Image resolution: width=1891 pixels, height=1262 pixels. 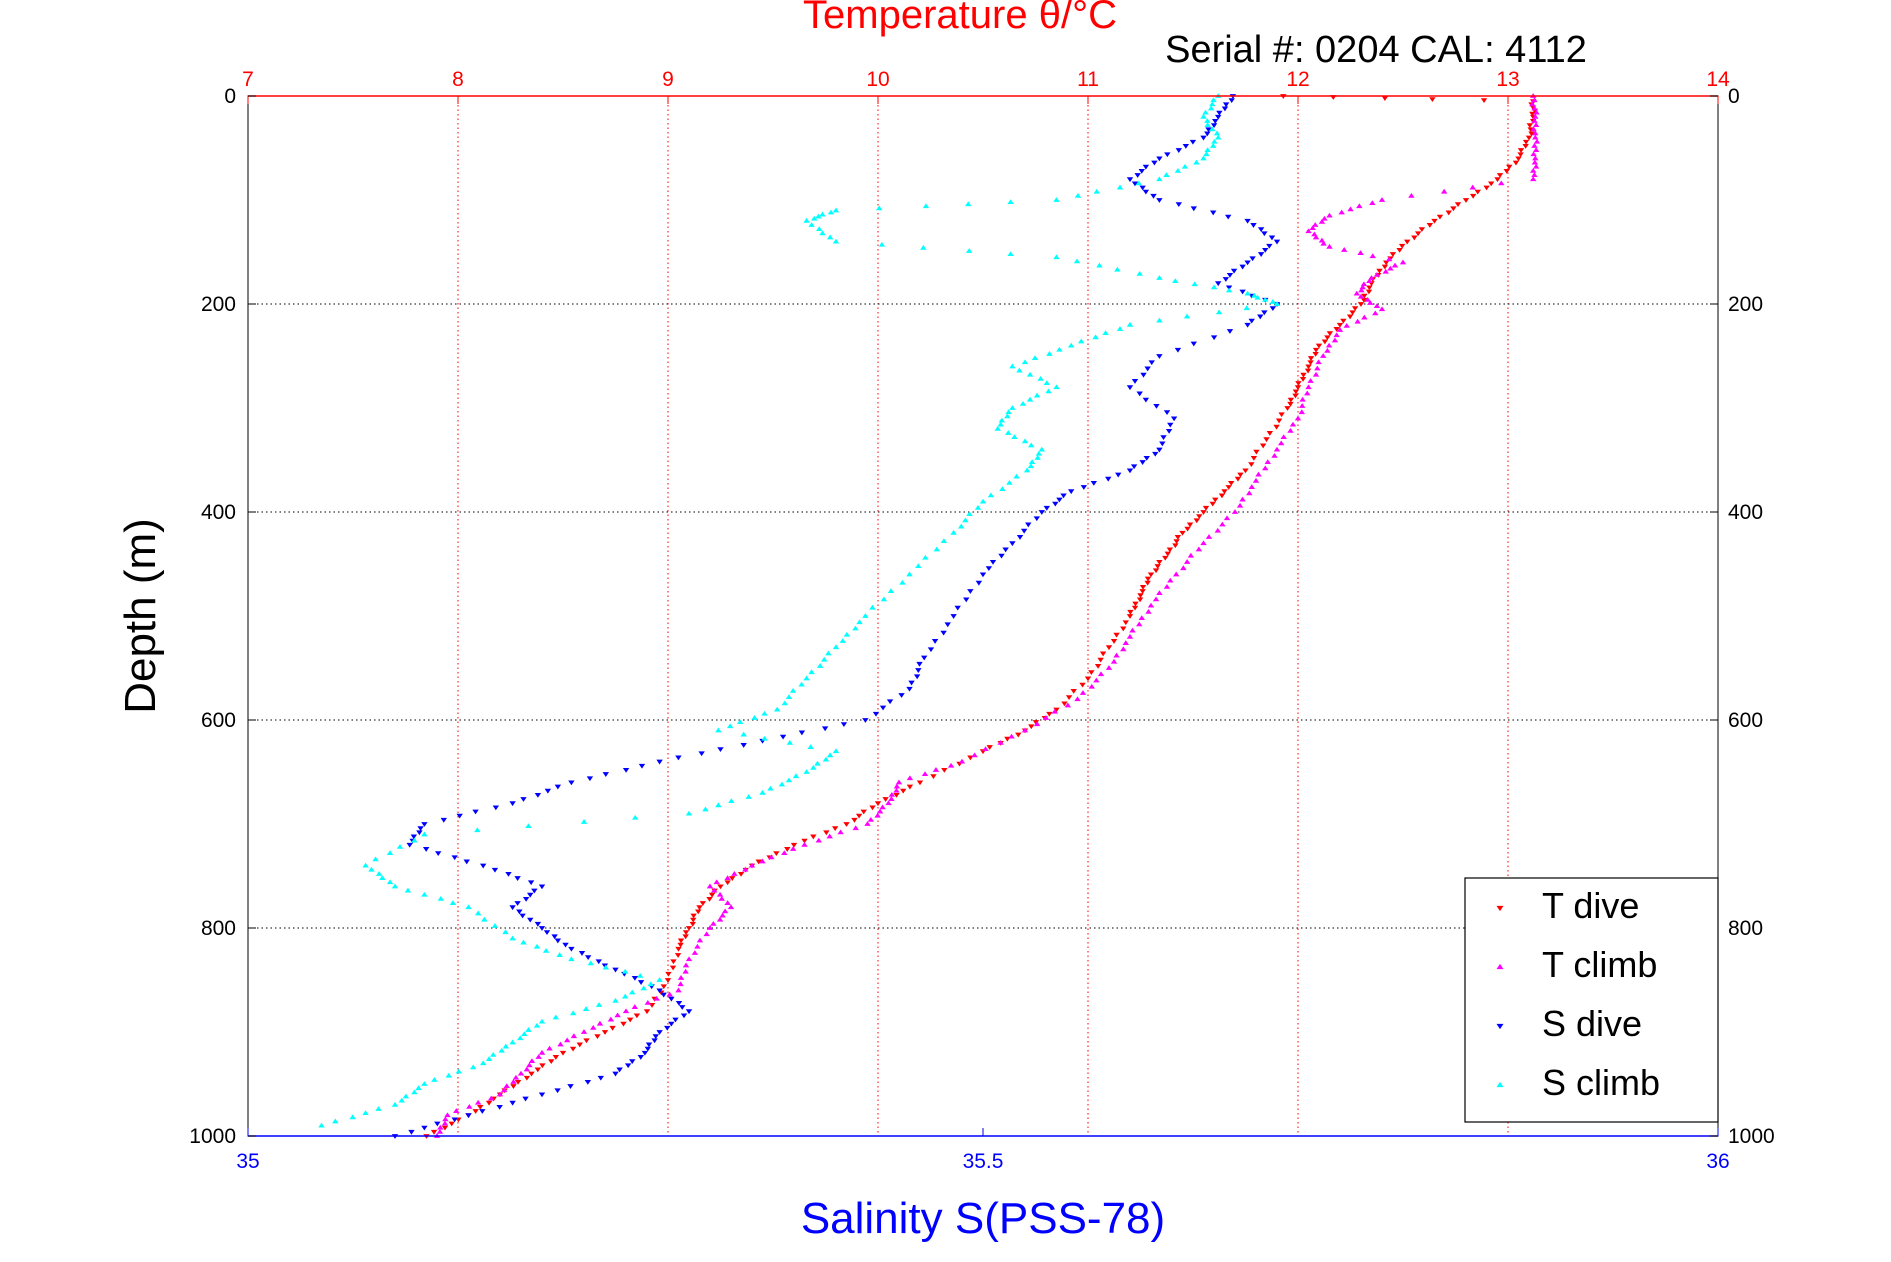 I want to click on y-tick-label-right: 600, so click(x=1745, y=720).